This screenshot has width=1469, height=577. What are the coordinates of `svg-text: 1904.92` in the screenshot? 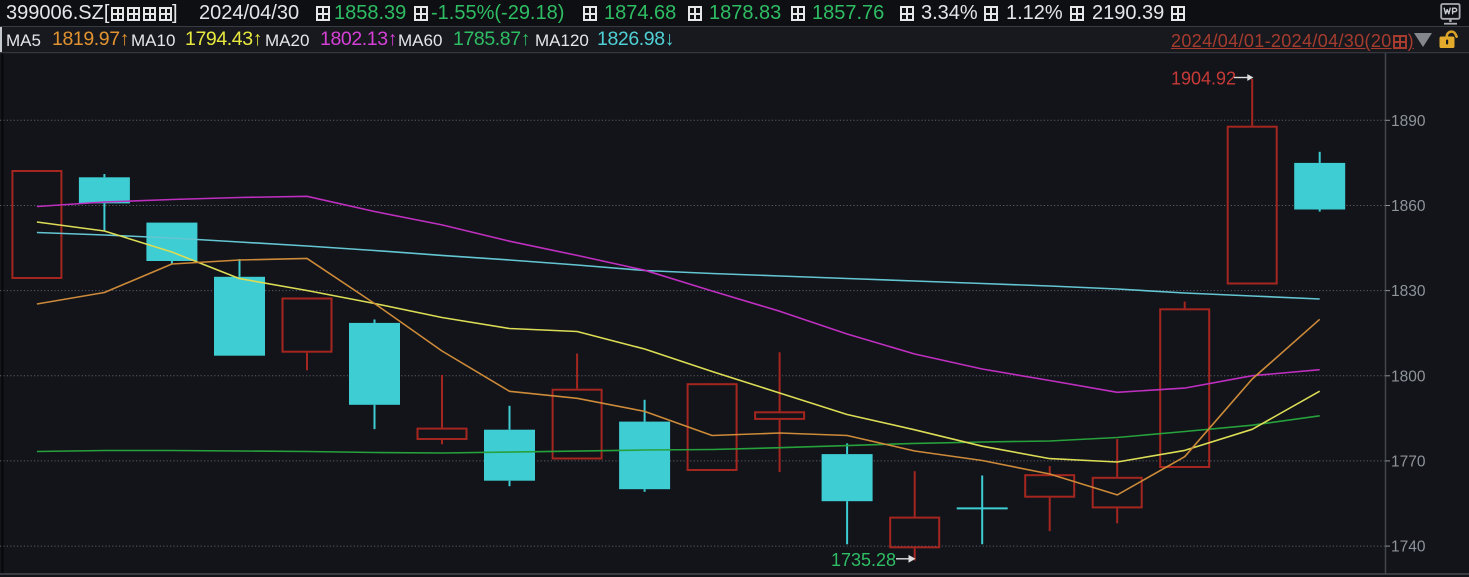 It's located at (1203, 79).